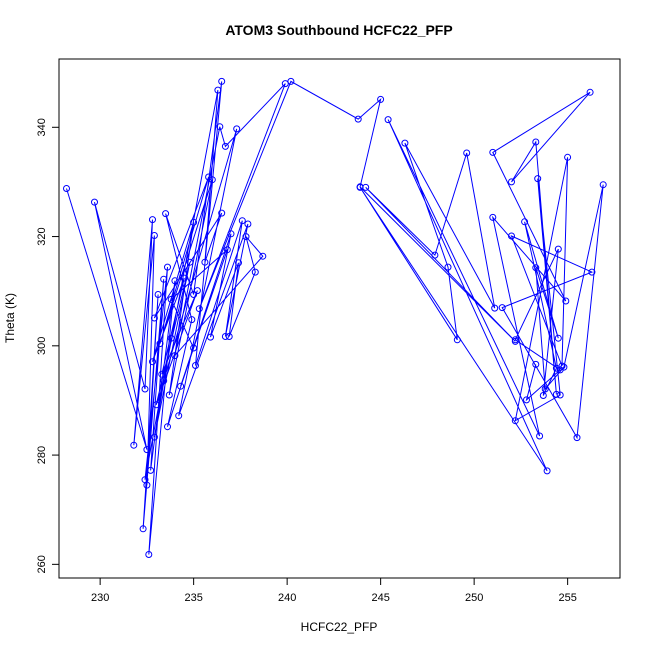 The height and width of the screenshot is (650, 650). Describe the element at coordinates (474, 598) in the screenshot. I see `x-tick-label: 250` at that location.